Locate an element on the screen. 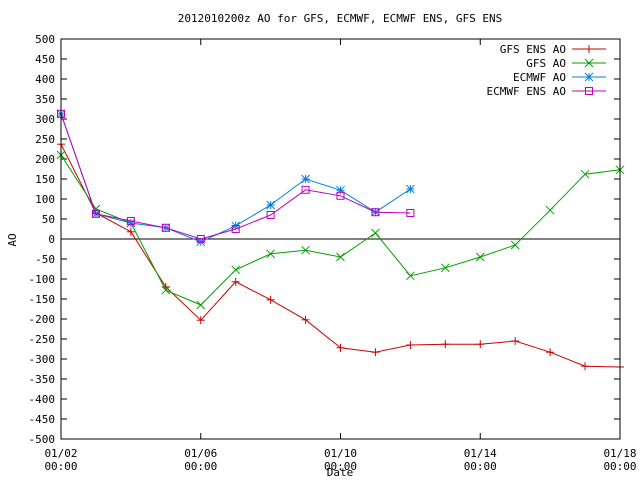 Image resolution: width=640 pixels, height=480 pixels. y-tick-label: -300 is located at coordinates (42, 359).